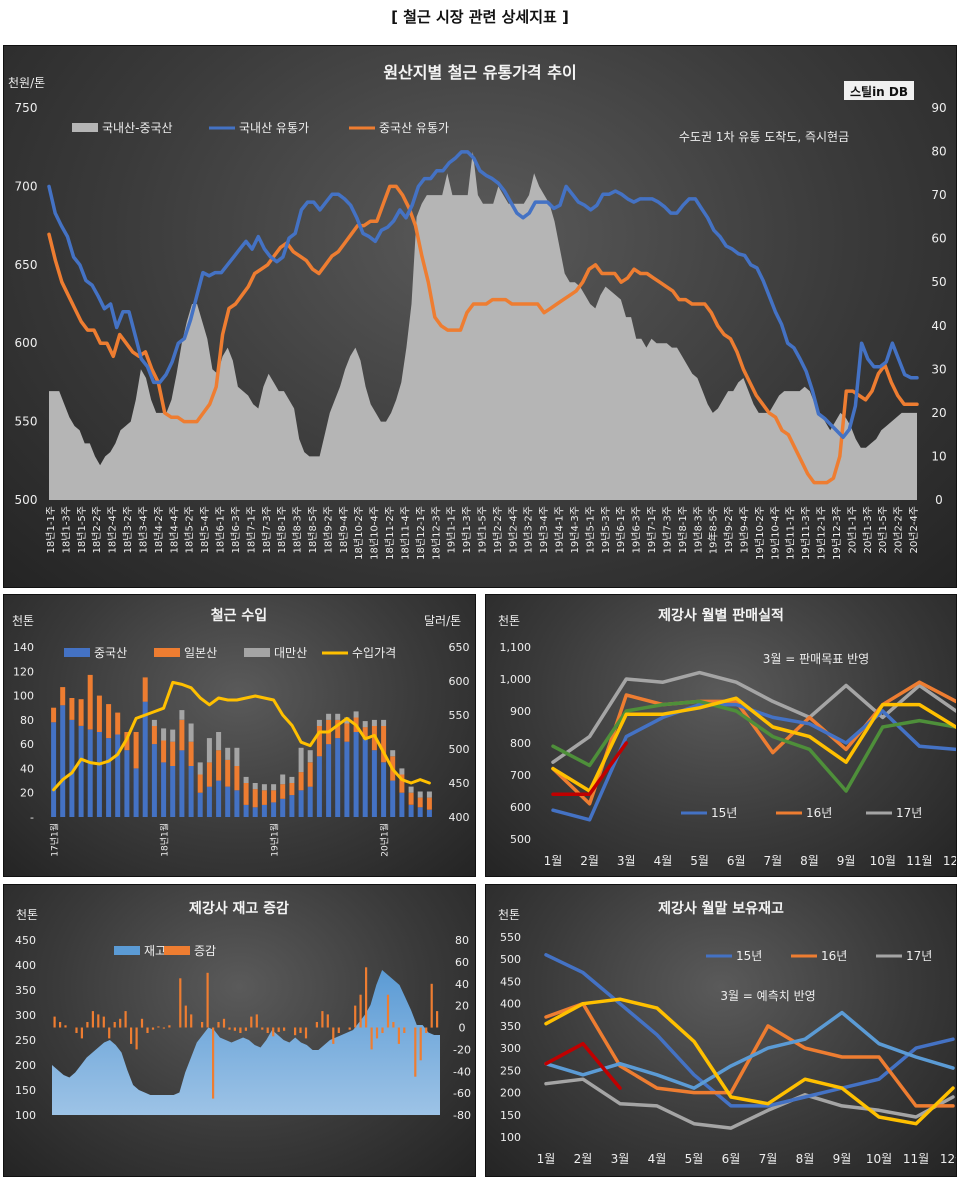  Describe the element at coordinates (27, 744) in the screenshot. I see `y-tick-label: 60` at that location.